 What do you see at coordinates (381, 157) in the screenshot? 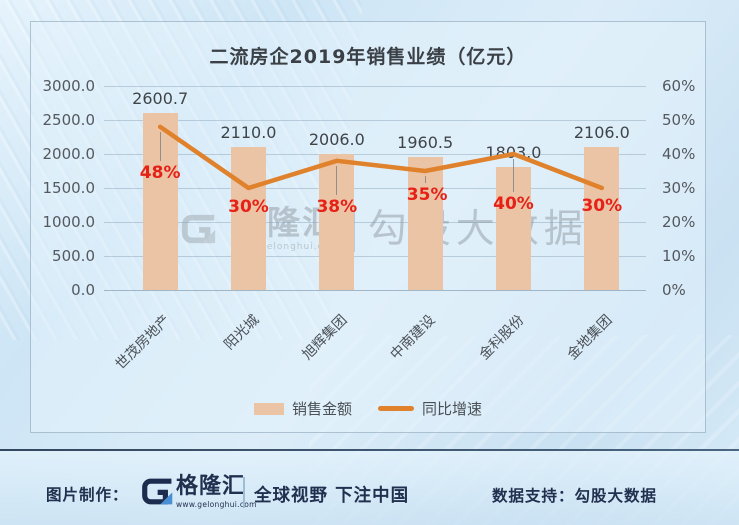
I see `growth-line` at bounding box center [381, 157].